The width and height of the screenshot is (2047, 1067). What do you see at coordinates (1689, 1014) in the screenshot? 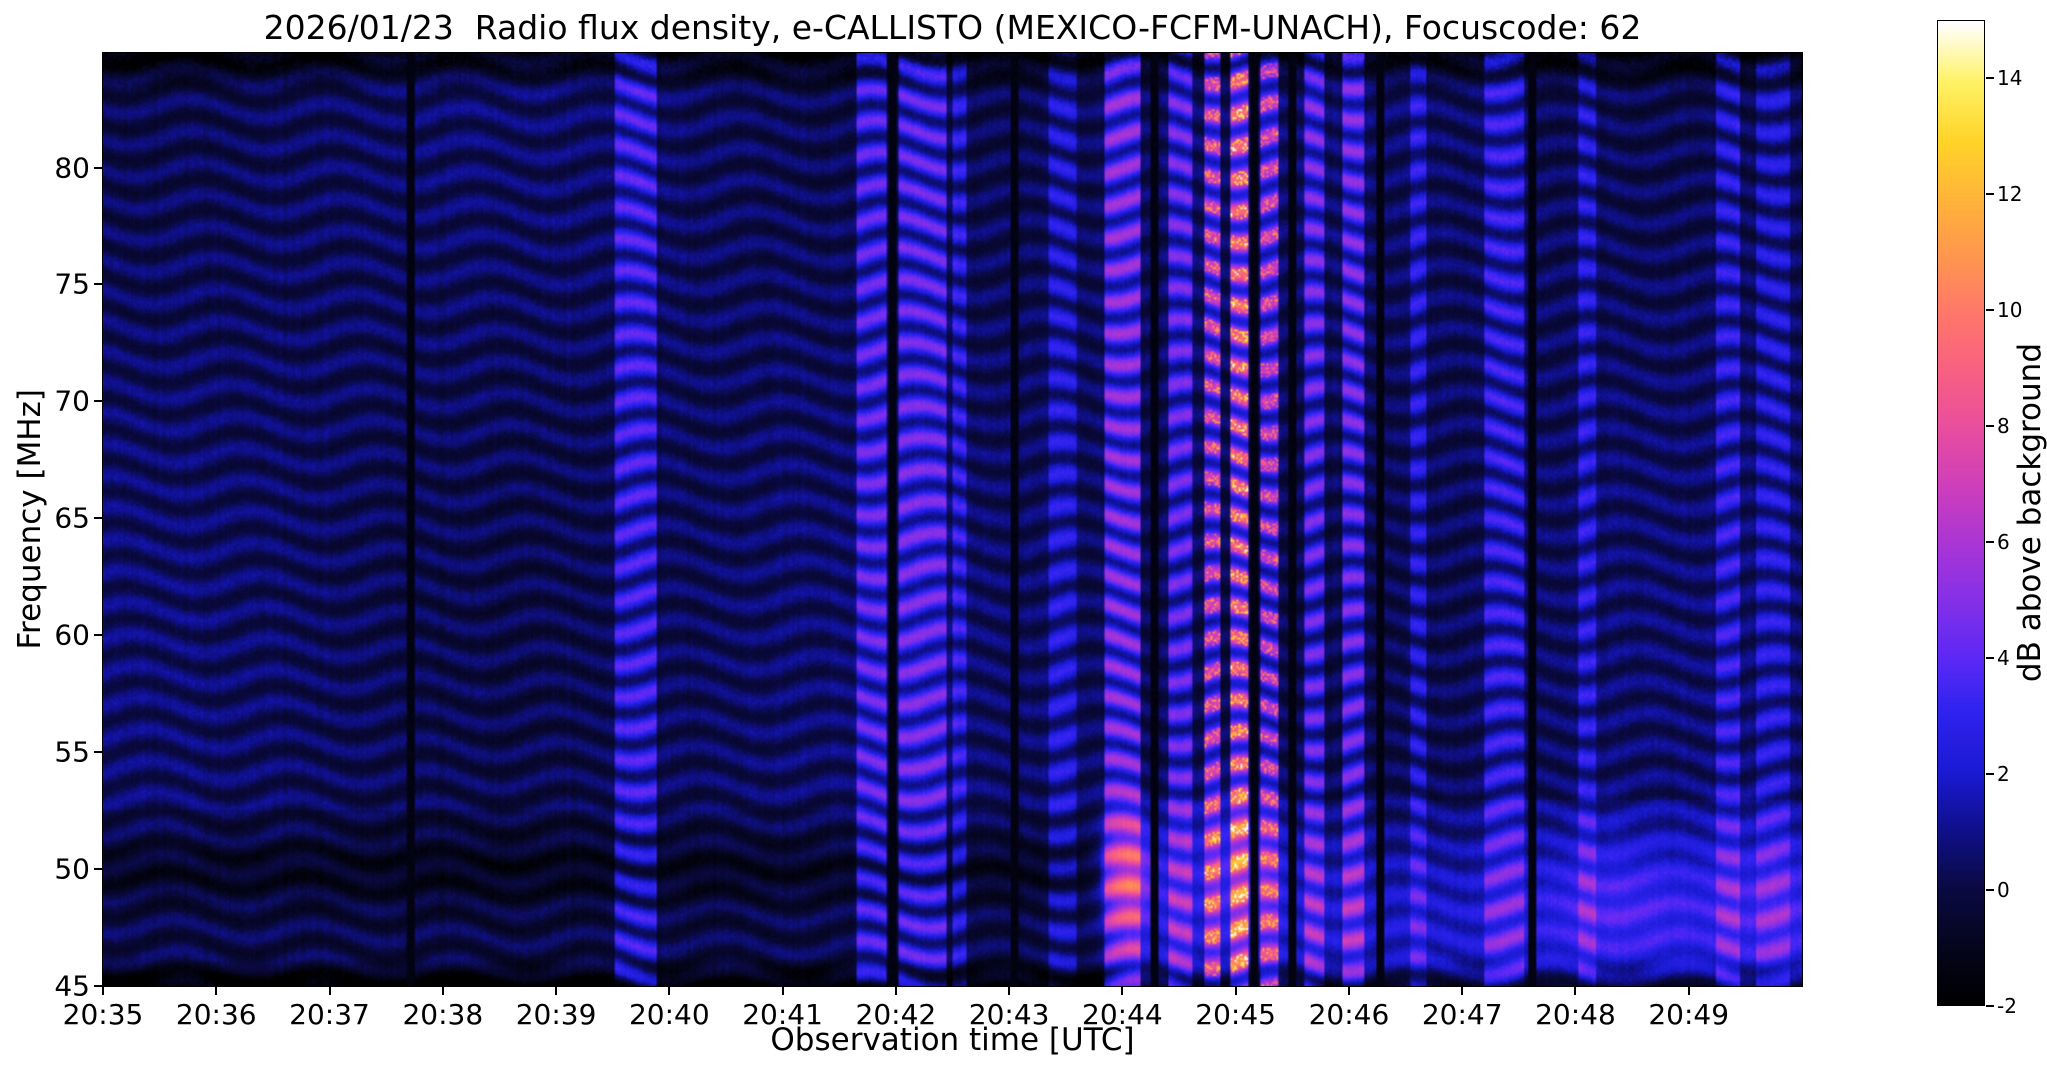
I see `x-tick-label: 20:49` at bounding box center [1689, 1014].